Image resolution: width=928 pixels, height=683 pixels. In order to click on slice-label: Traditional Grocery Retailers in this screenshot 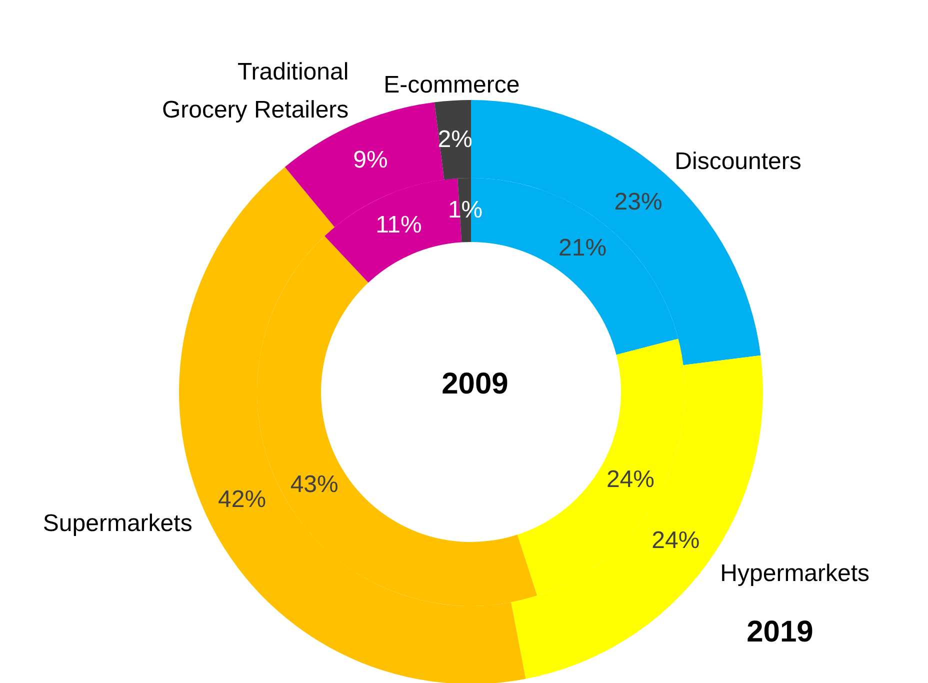, I will do `click(255, 90)`.